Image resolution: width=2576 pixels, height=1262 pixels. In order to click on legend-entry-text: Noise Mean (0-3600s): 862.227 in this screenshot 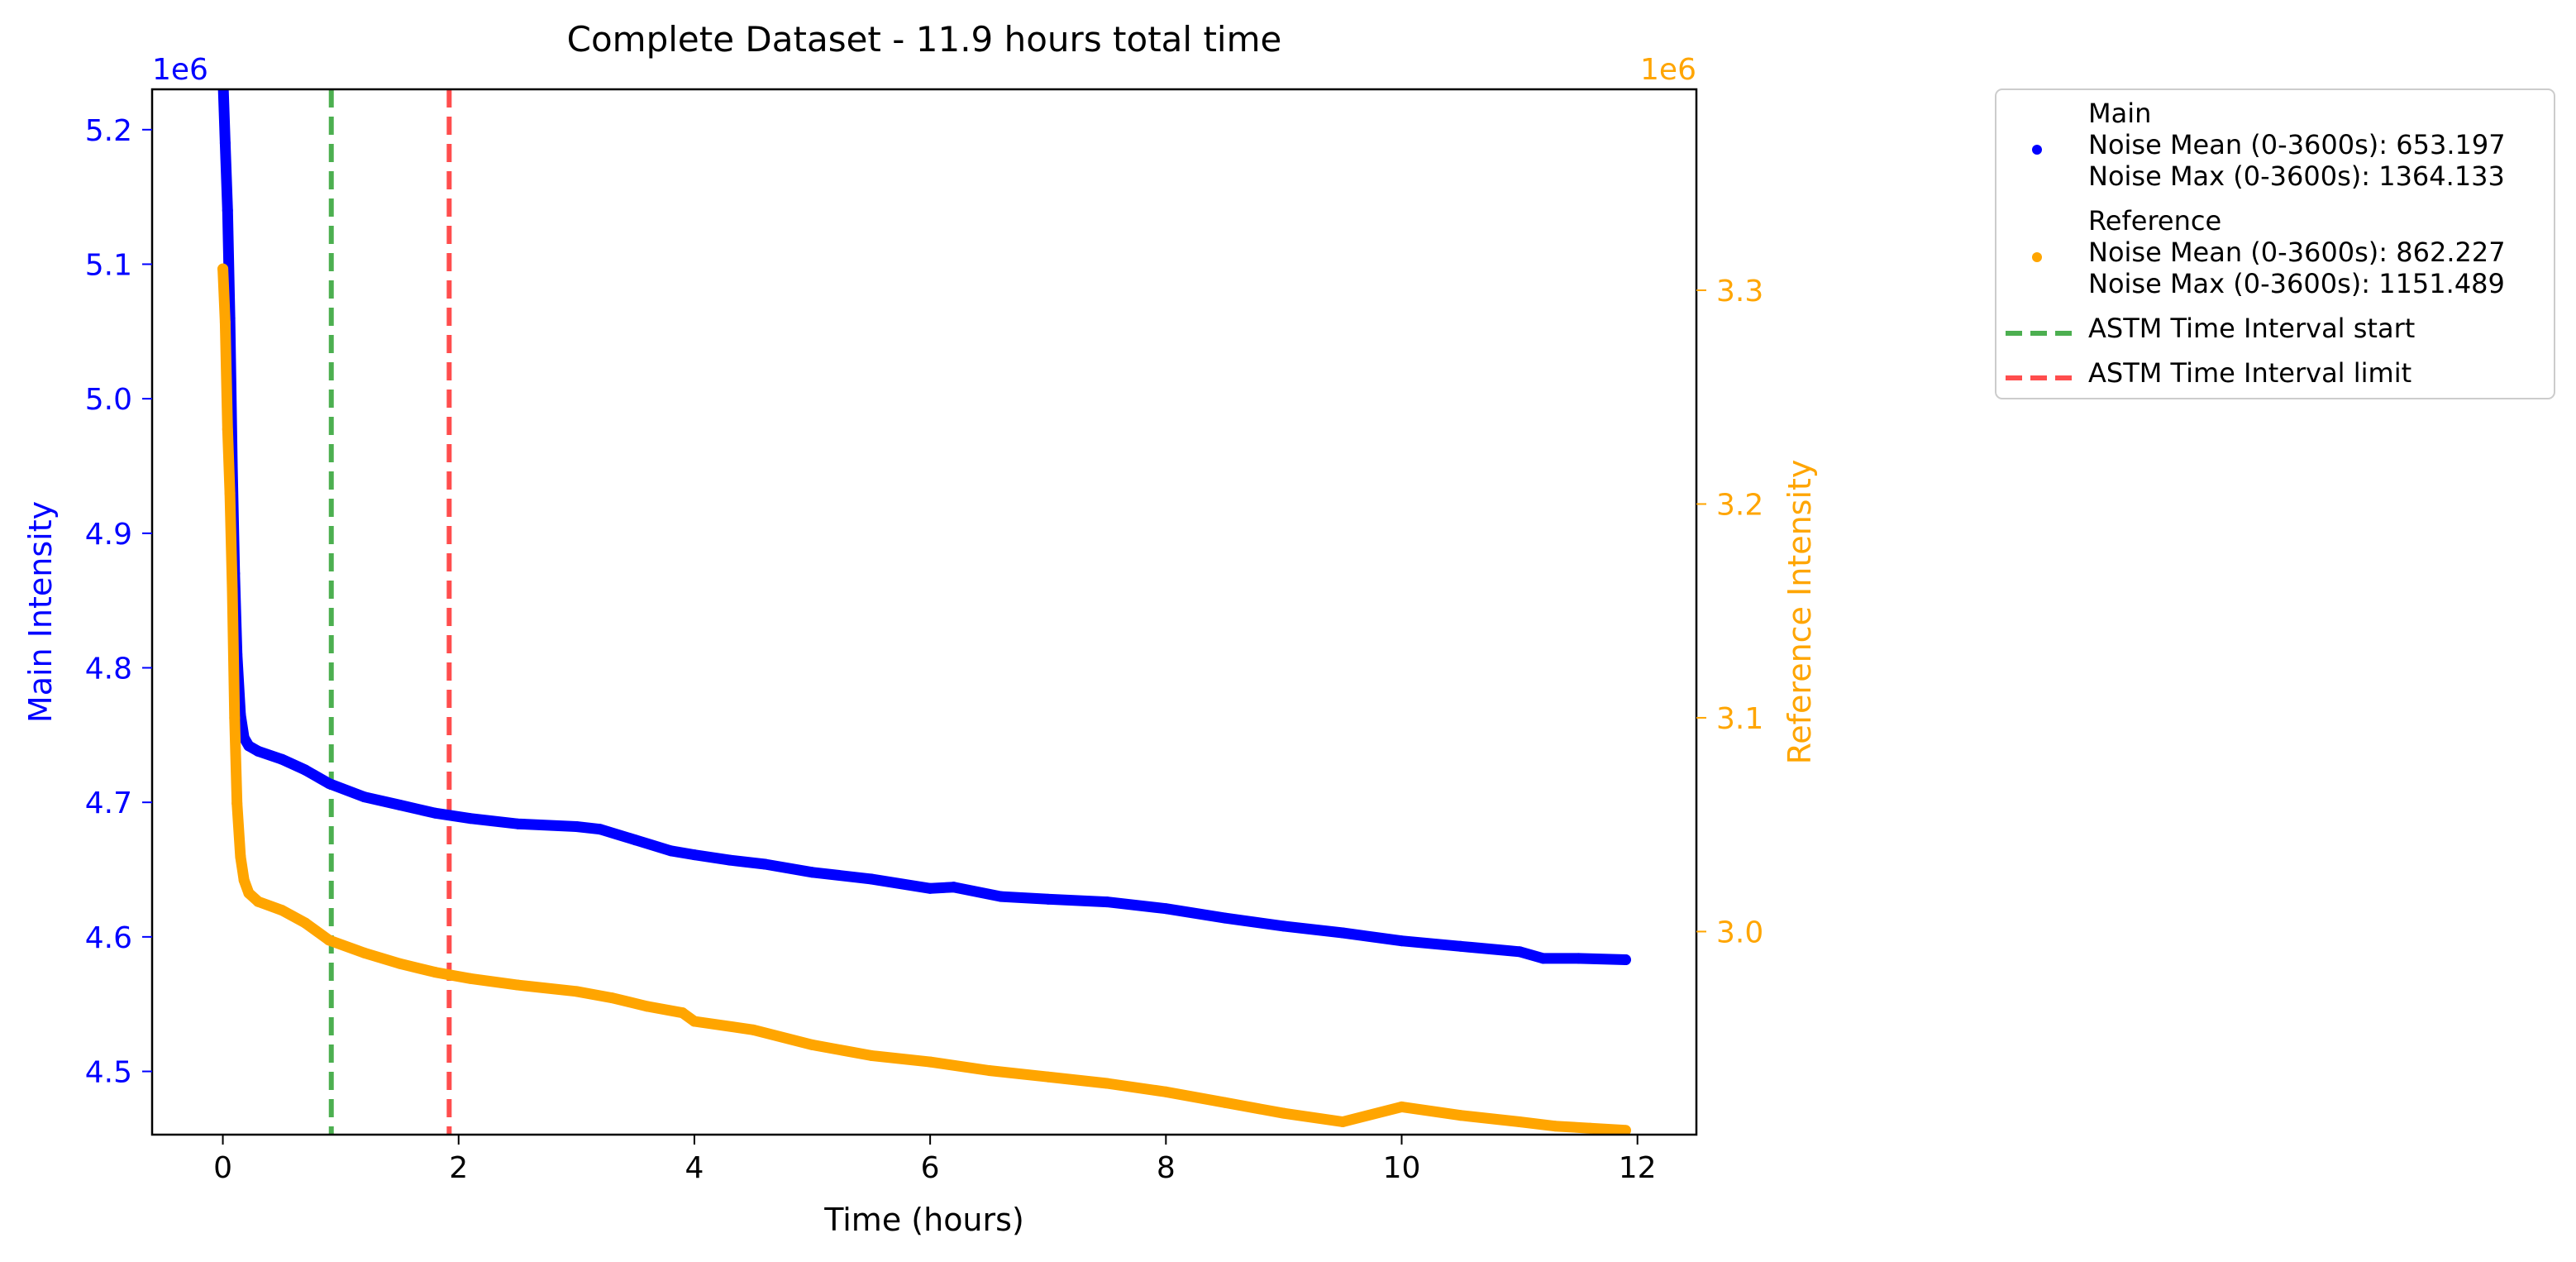, I will do `click(2297, 253)`.